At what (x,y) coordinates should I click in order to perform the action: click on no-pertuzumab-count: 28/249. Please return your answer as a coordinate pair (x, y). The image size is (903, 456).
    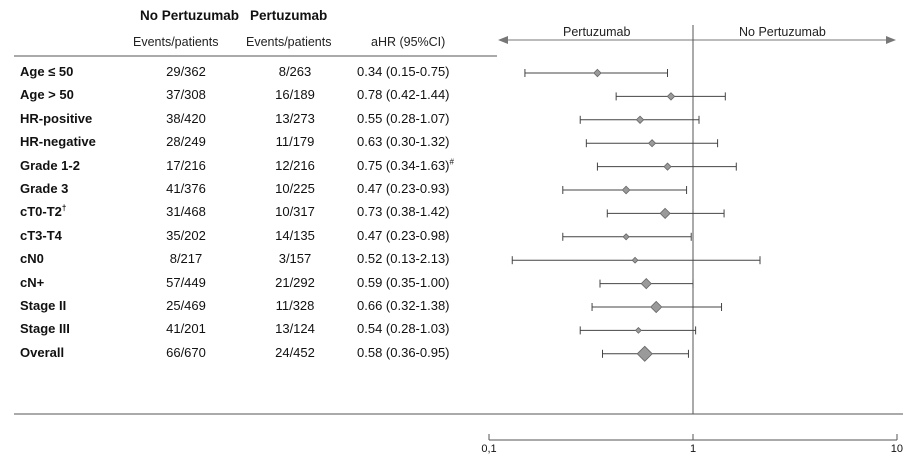
    Looking at the image, I should click on (186, 142).